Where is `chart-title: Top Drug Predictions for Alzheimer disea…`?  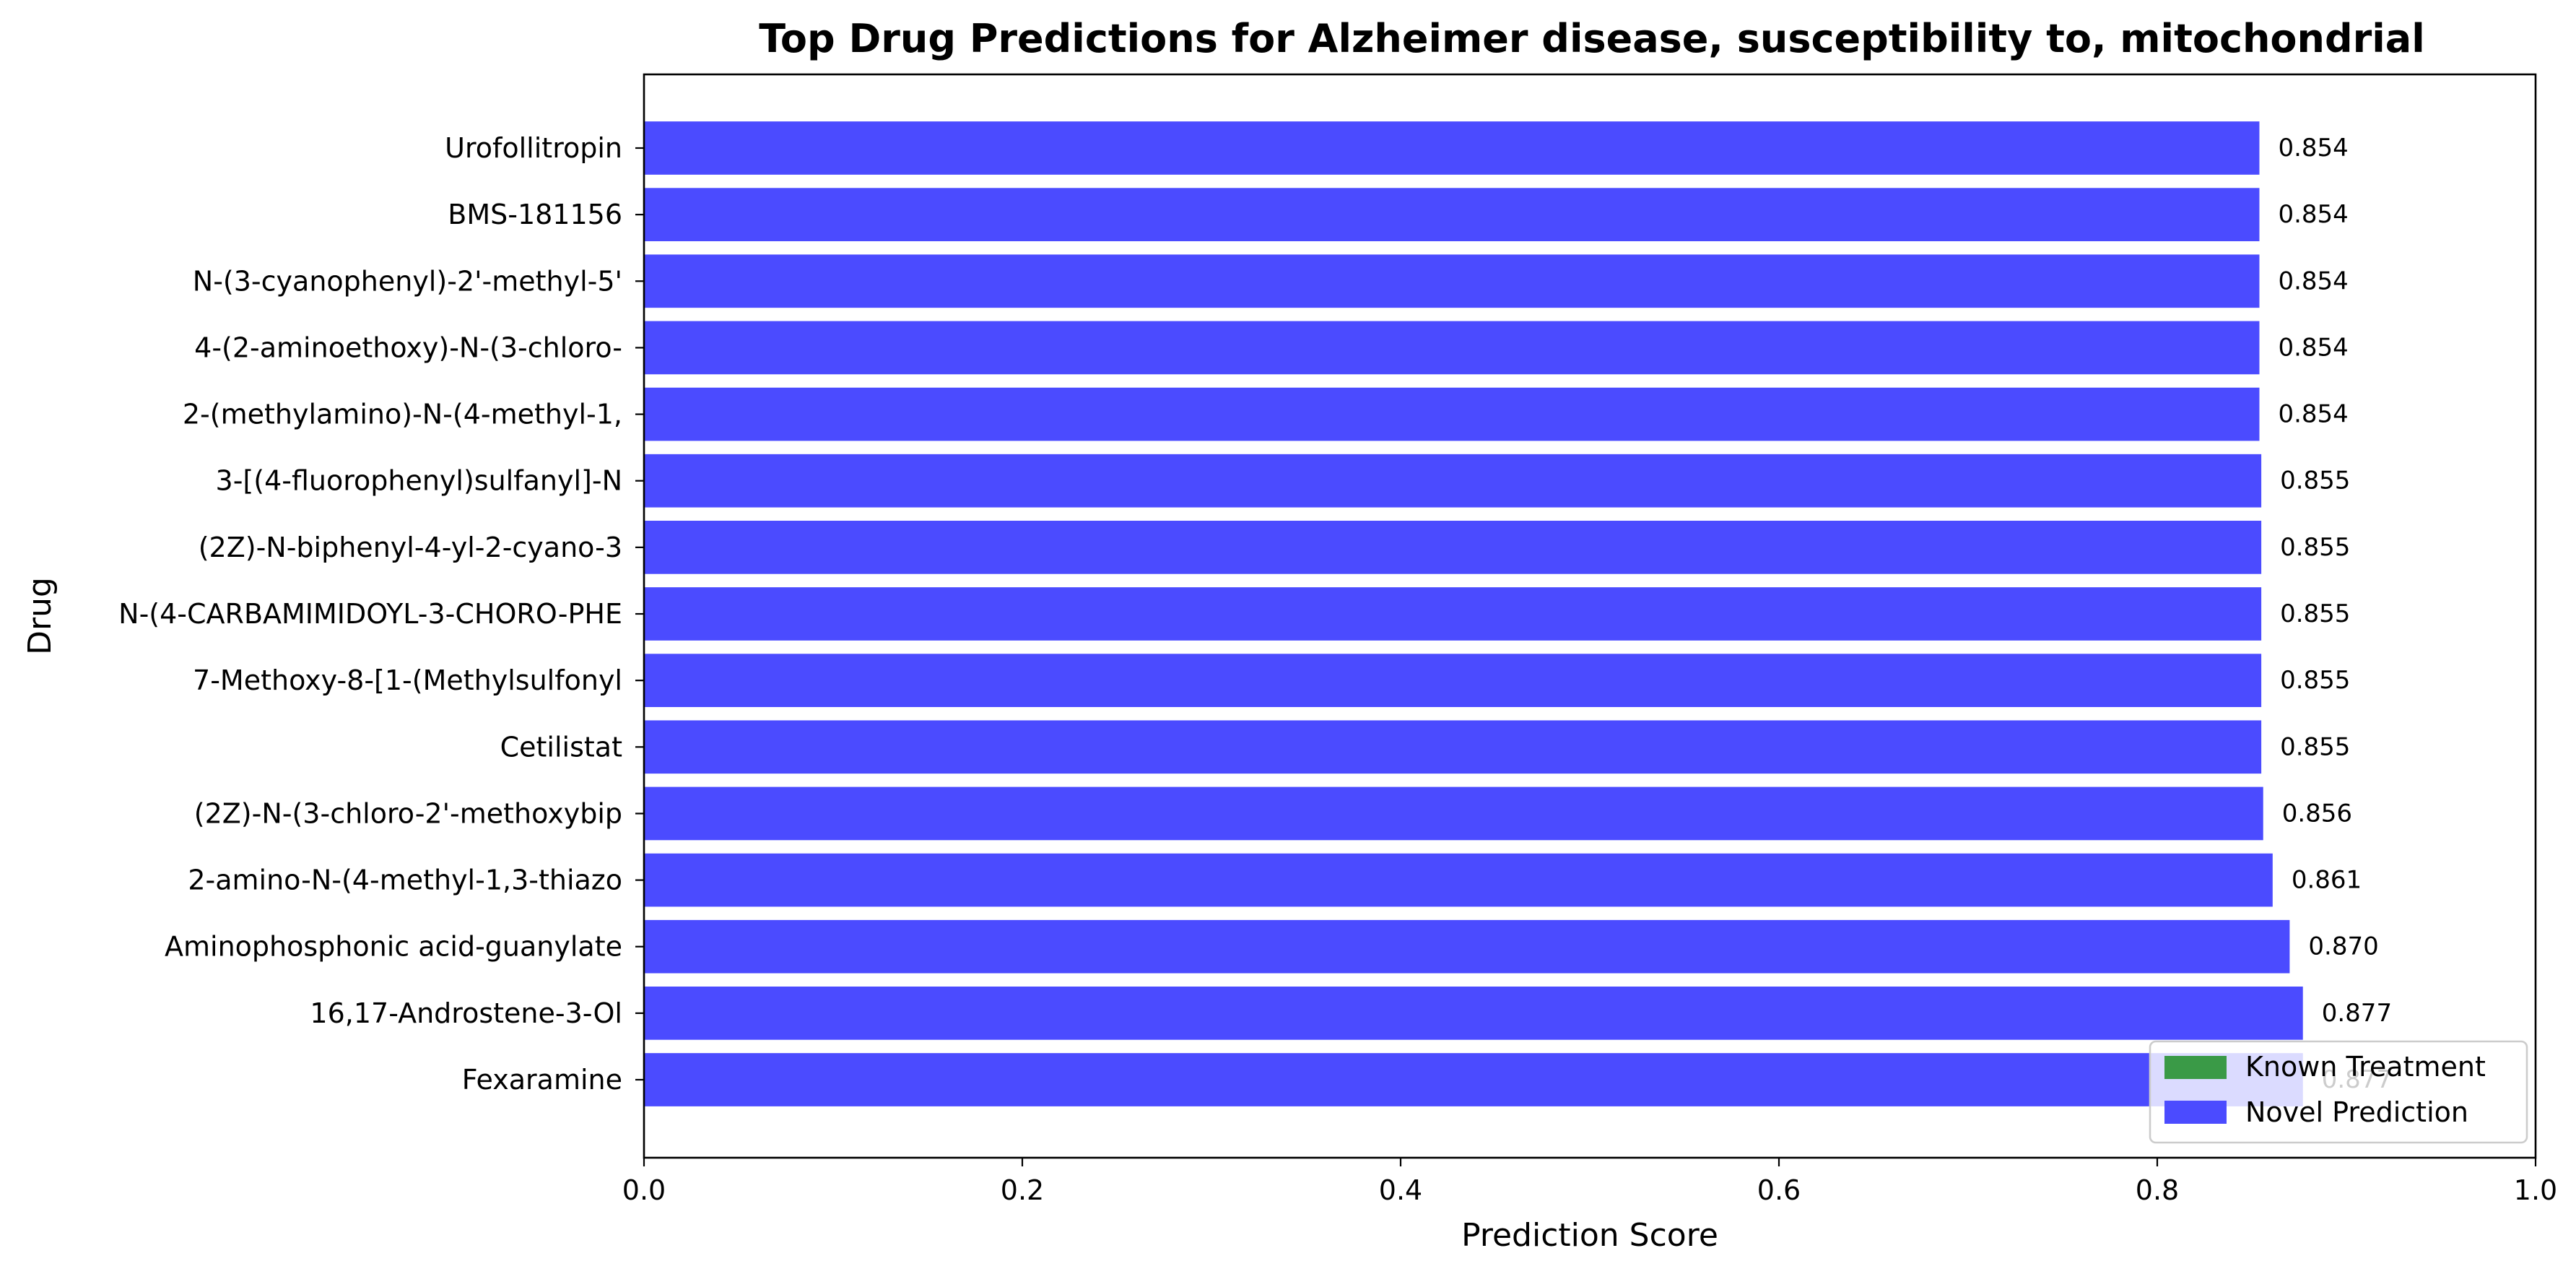 chart-title: Top Drug Predictions for Alzheimer disea… is located at coordinates (1591, 38).